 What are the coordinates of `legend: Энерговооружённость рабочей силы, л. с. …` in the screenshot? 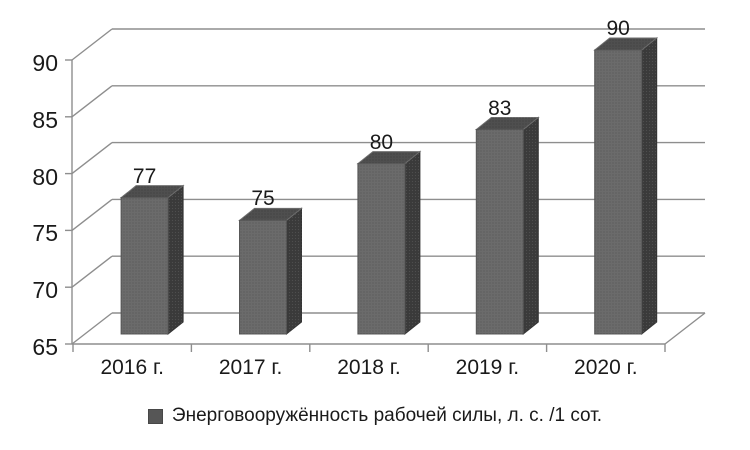 It's located at (375, 416).